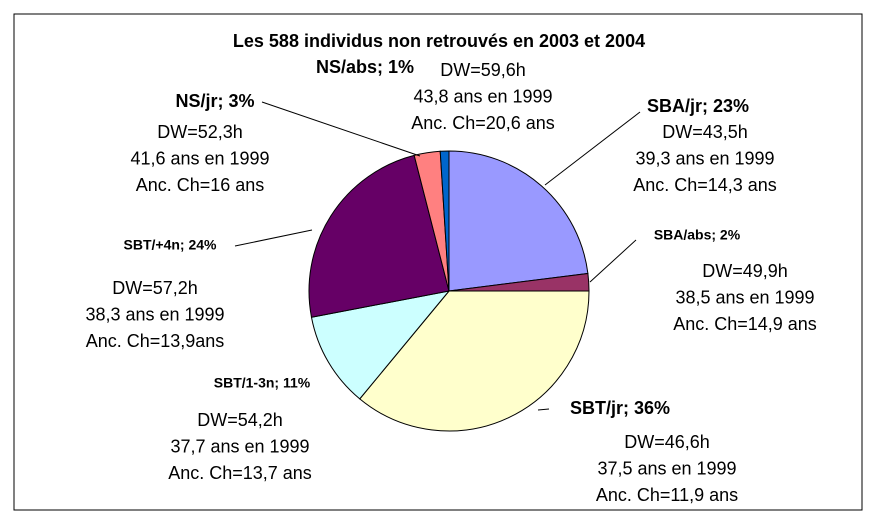 This screenshot has width=877, height=523. Describe the element at coordinates (482, 96) in the screenshot. I see `slice-annotation: 43,8 ans en 1999` at that location.